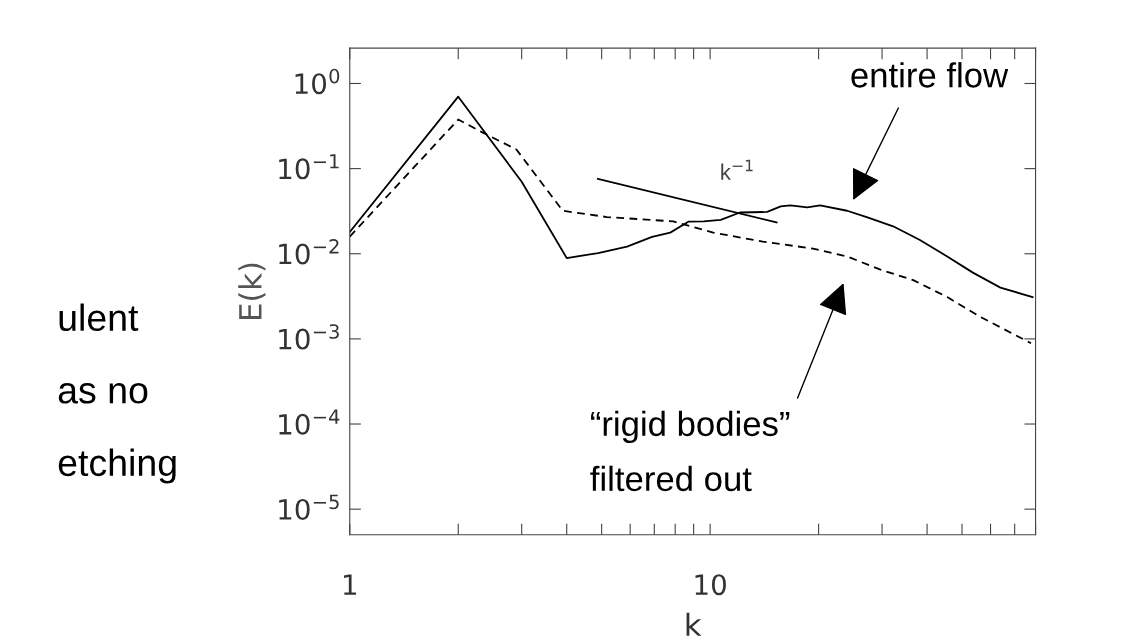  Describe the element at coordinates (309, 167) in the screenshot. I see `y-tick-label: 10$^{−1}$` at that location.